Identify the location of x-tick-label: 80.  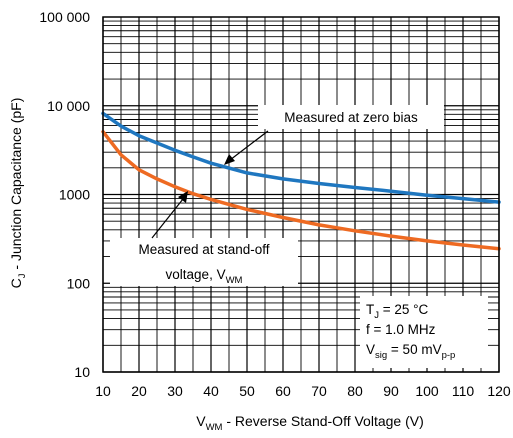
(355, 391).